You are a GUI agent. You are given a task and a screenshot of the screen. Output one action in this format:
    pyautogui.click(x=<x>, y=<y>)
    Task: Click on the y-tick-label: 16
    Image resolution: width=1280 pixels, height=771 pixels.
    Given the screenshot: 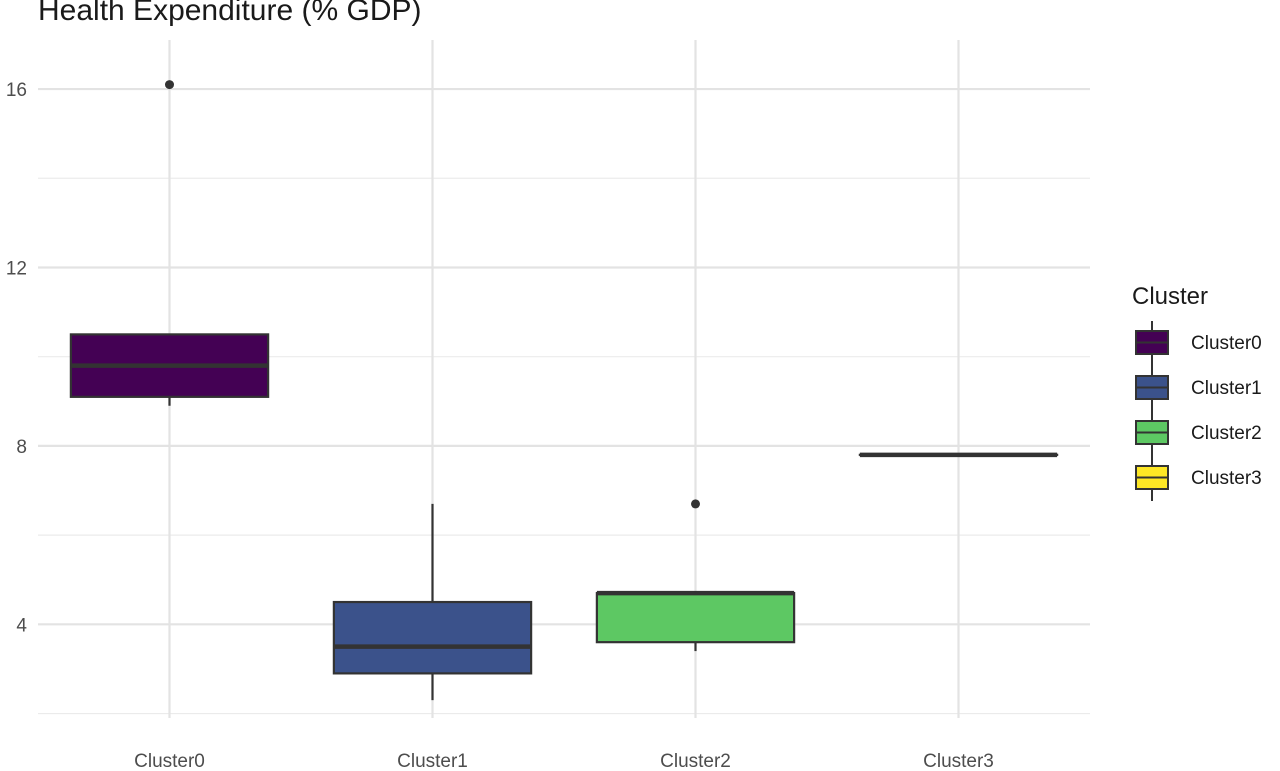 What is the action you would take?
    pyautogui.click(x=16, y=90)
    